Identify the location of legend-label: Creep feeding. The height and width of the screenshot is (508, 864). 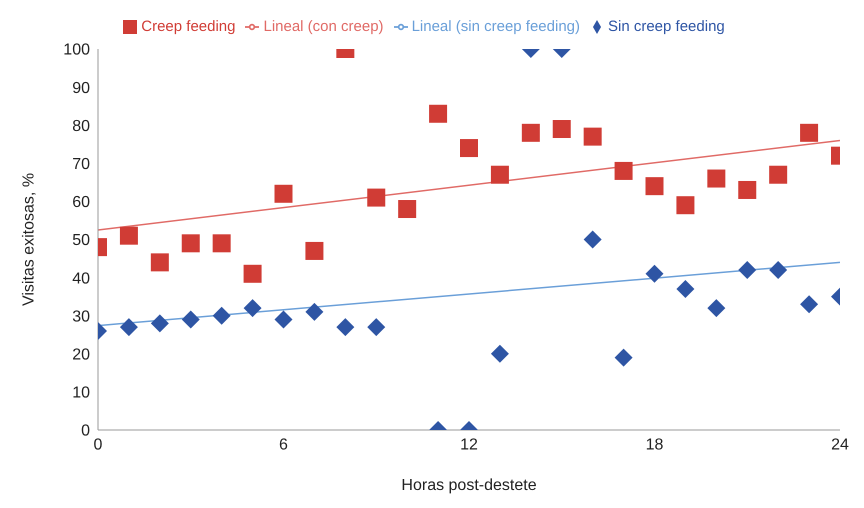
(188, 26).